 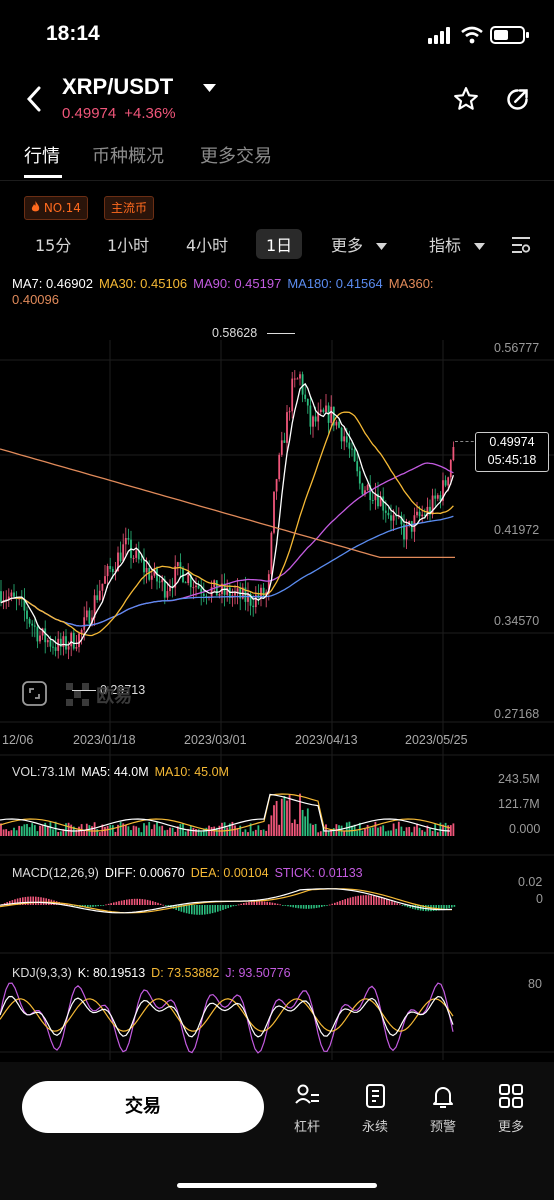 I want to click on kdj-d: D: 73.53882, so click(x=185, y=973).